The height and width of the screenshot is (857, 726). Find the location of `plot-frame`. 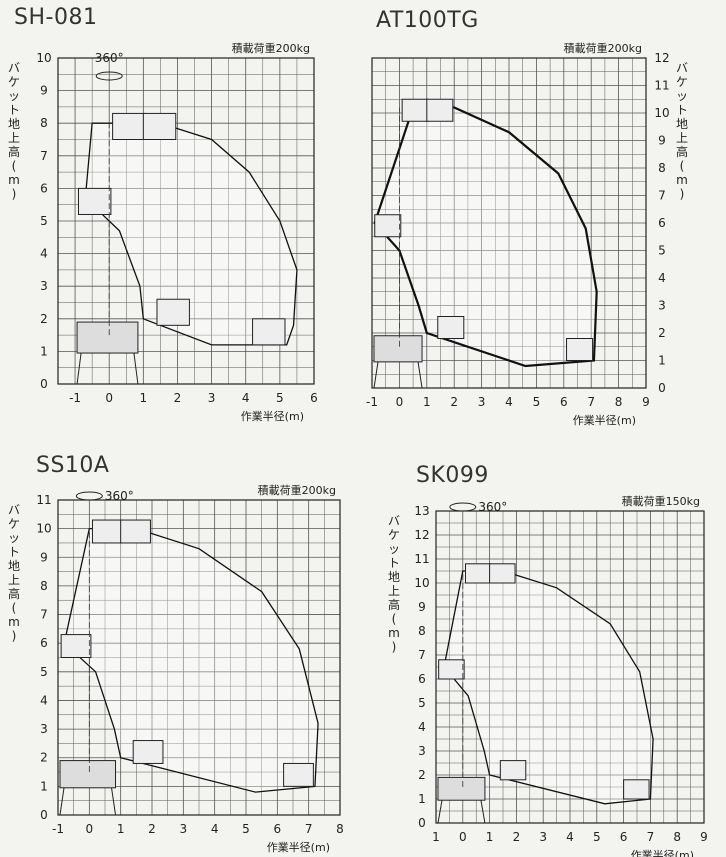

plot-frame is located at coordinates (509, 223).